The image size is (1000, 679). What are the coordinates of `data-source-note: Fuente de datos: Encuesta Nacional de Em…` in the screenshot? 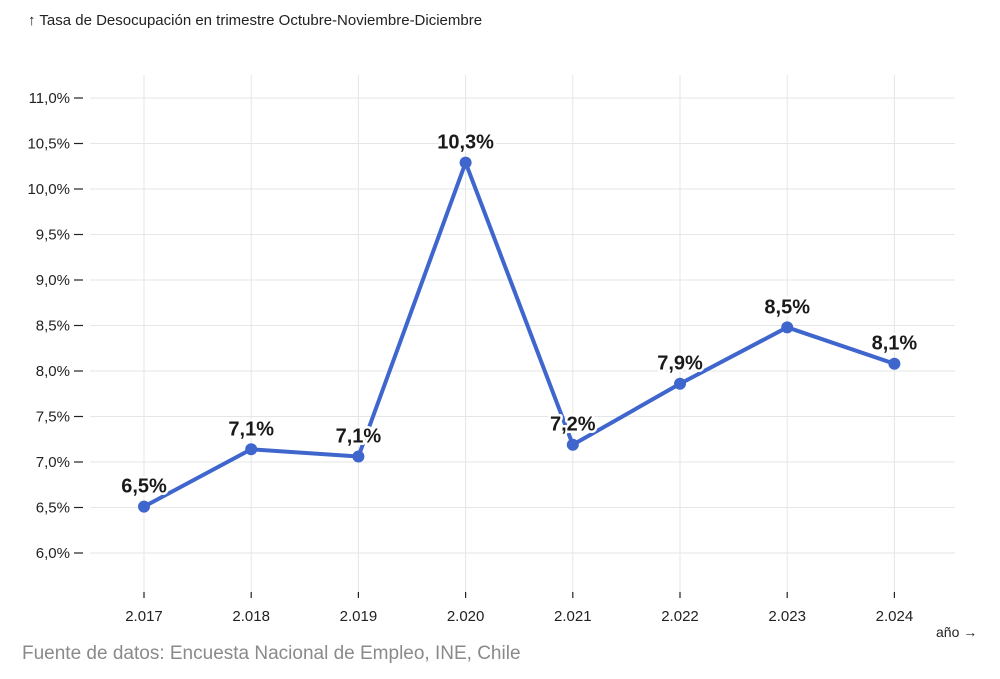 It's located at (271, 653).